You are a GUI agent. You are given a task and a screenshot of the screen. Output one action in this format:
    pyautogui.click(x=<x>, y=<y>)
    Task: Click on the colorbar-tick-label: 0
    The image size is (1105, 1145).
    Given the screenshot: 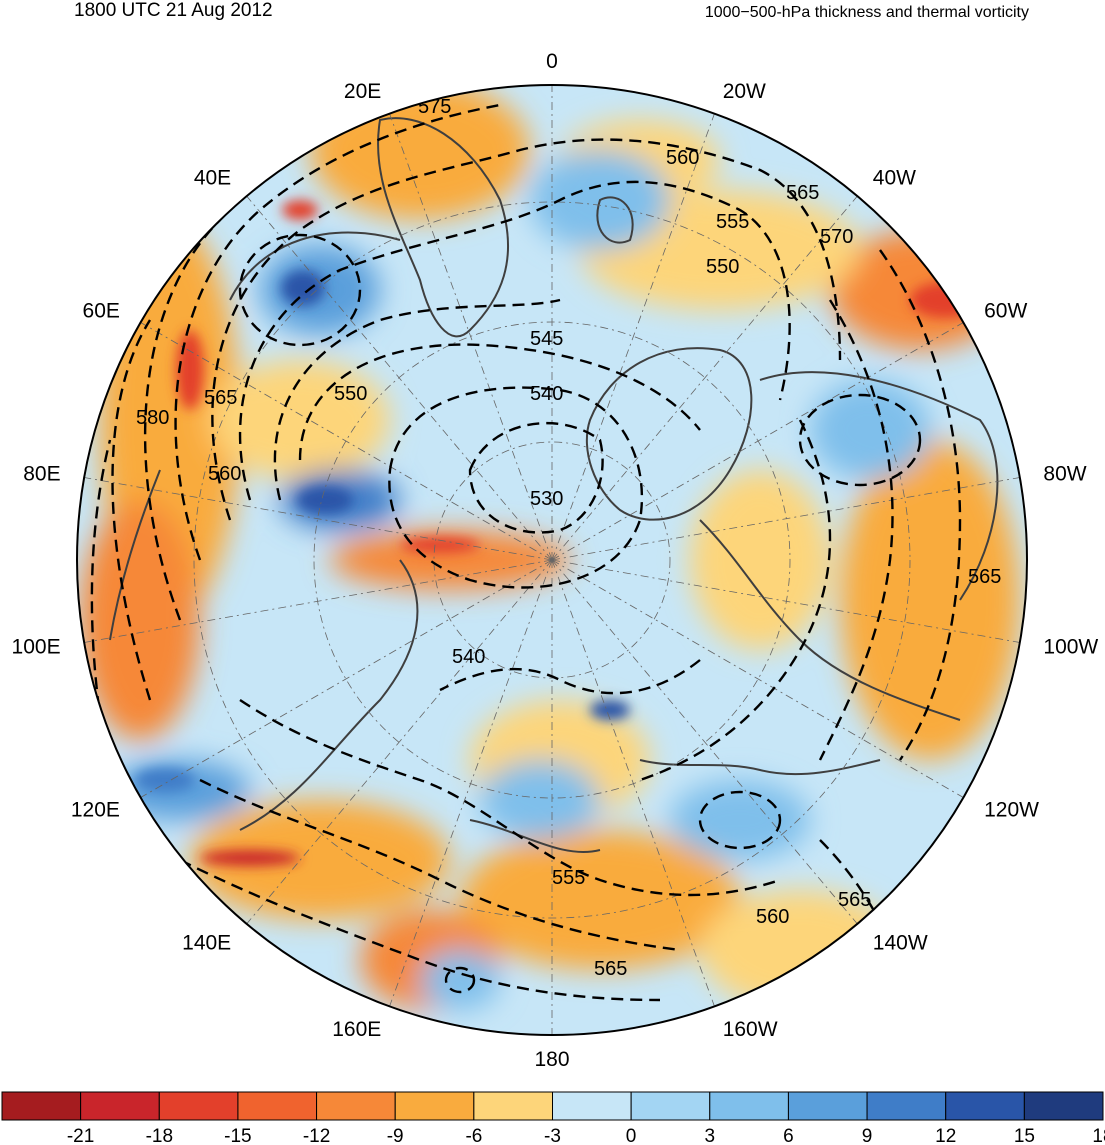 What is the action you would take?
    pyautogui.click(x=631, y=1135)
    